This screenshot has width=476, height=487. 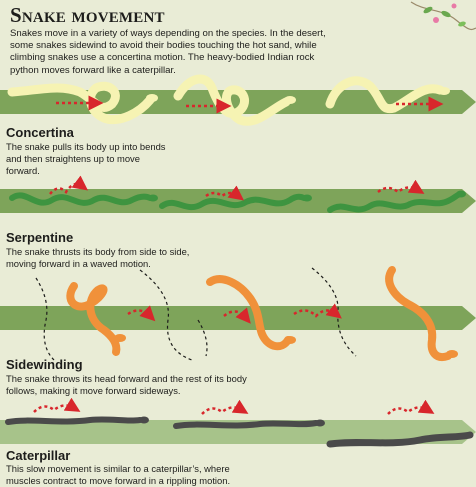 What do you see at coordinates (44, 364) in the screenshot?
I see `section-heading-sidewinding: Sidewinding` at bounding box center [44, 364].